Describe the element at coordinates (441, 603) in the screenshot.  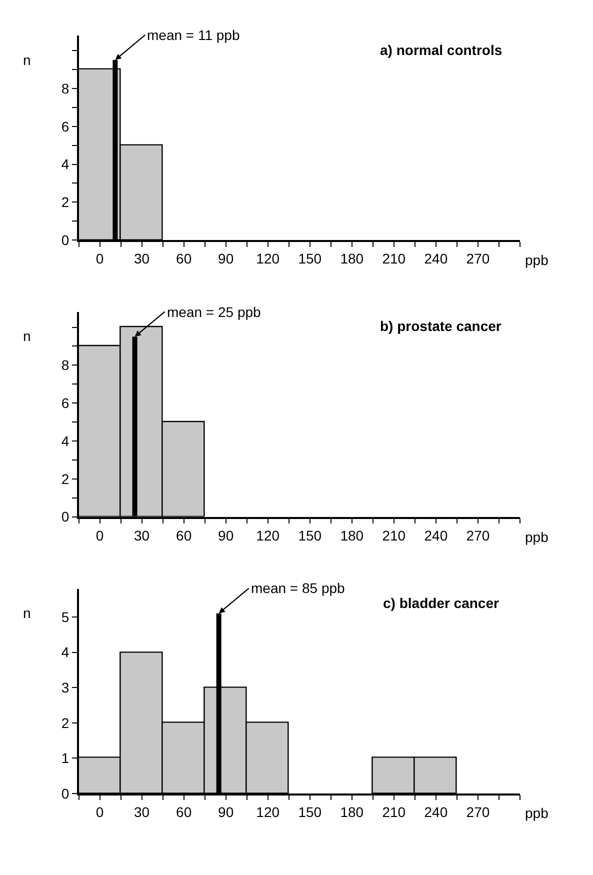
I see `text: c) bladder cancer` at that location.